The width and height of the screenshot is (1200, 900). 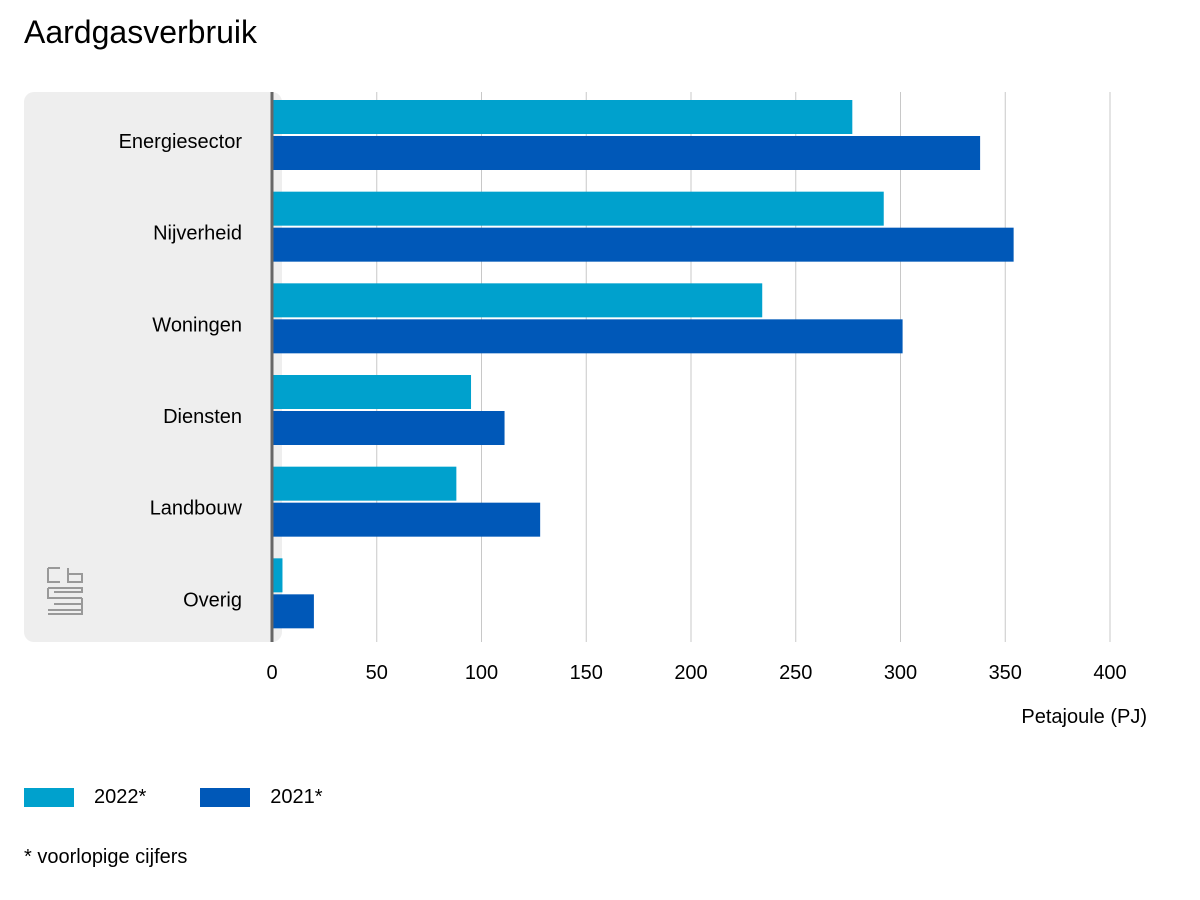 What do you see at coordinates (181, 142) in the screenshot?
I see `category-label-energiesector: Energiesector` at bounding box center [181, 142].